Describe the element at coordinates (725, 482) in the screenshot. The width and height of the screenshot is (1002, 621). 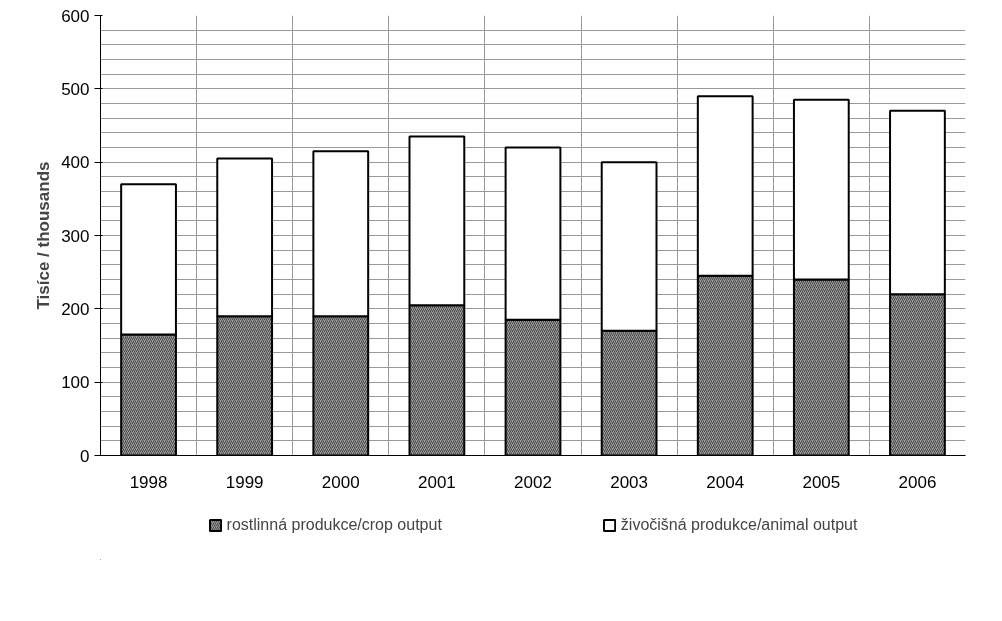
I see `x-tick-label: 2004` at that location.